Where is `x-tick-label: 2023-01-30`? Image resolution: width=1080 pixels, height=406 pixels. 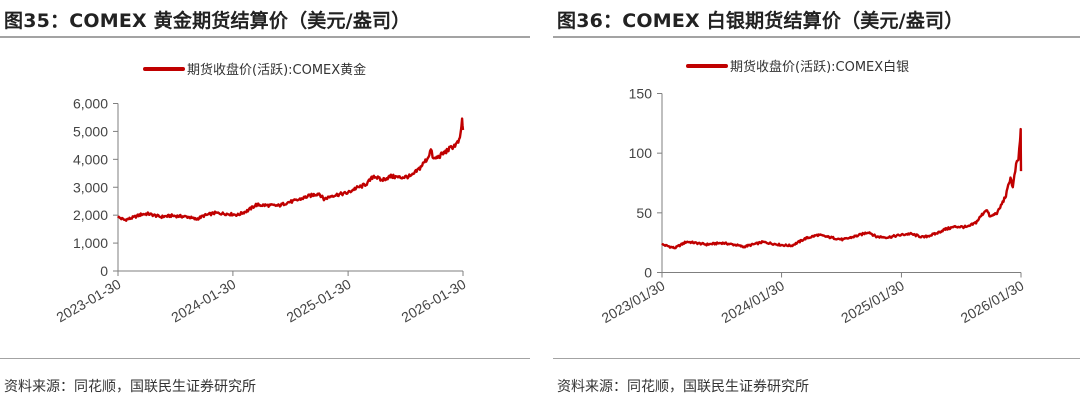 x-tick-label: 2023-01-30 is located at coordinates (88, 301).